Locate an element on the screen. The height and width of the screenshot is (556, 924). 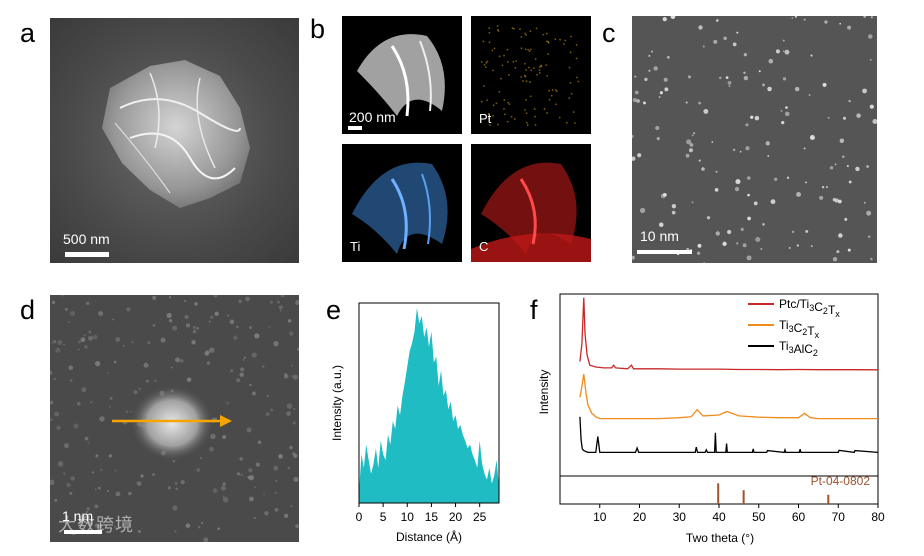
ti-map-tile: Ti is located at coordinates (402, 203).